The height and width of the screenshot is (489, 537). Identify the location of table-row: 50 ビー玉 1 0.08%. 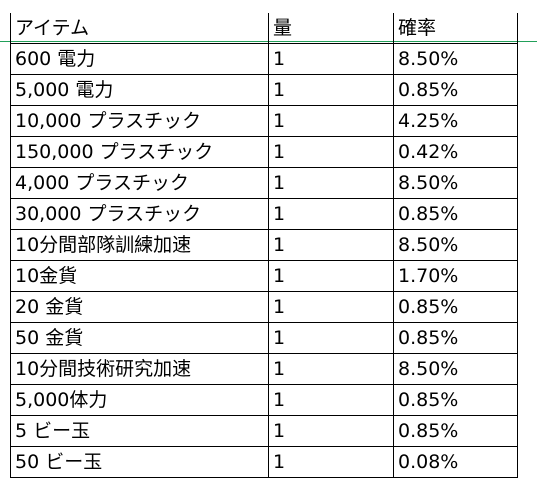
(264, 462).